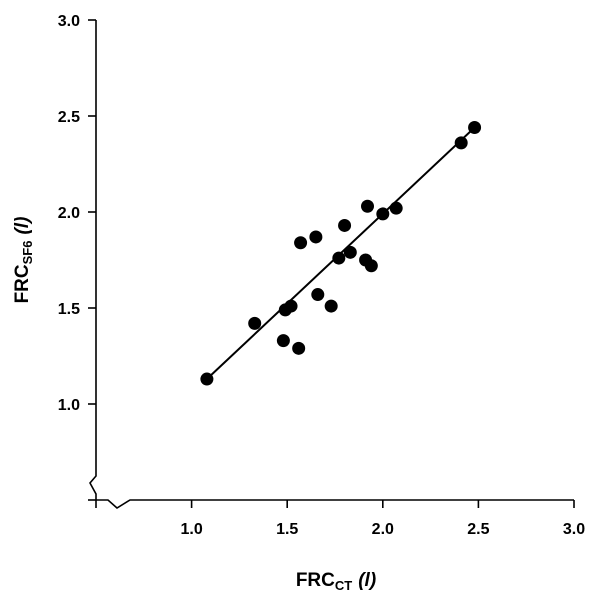 This screenshot has width=600, height=600. I want to click on x-axis-title: FRCCT (l), so click(336, 581).